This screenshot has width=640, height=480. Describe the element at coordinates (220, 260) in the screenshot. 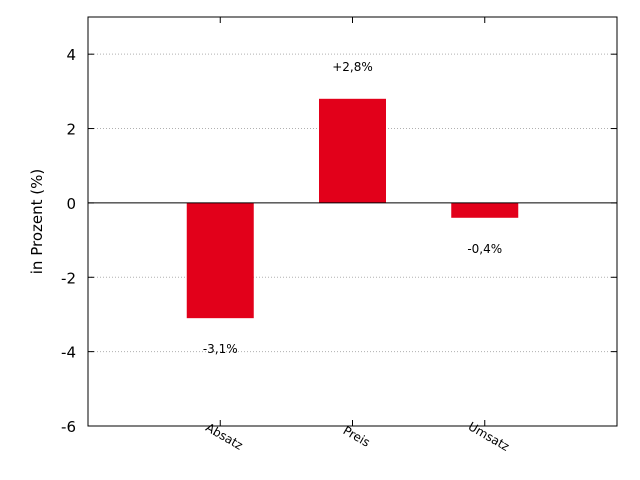

I see `bar-absatz` at that location.